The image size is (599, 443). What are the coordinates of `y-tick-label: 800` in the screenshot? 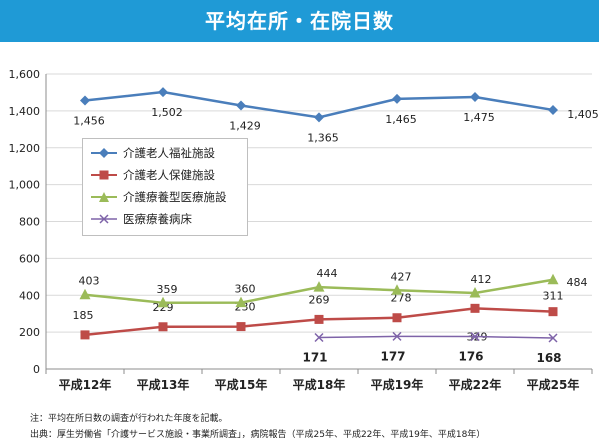 It's located at (29, 222).